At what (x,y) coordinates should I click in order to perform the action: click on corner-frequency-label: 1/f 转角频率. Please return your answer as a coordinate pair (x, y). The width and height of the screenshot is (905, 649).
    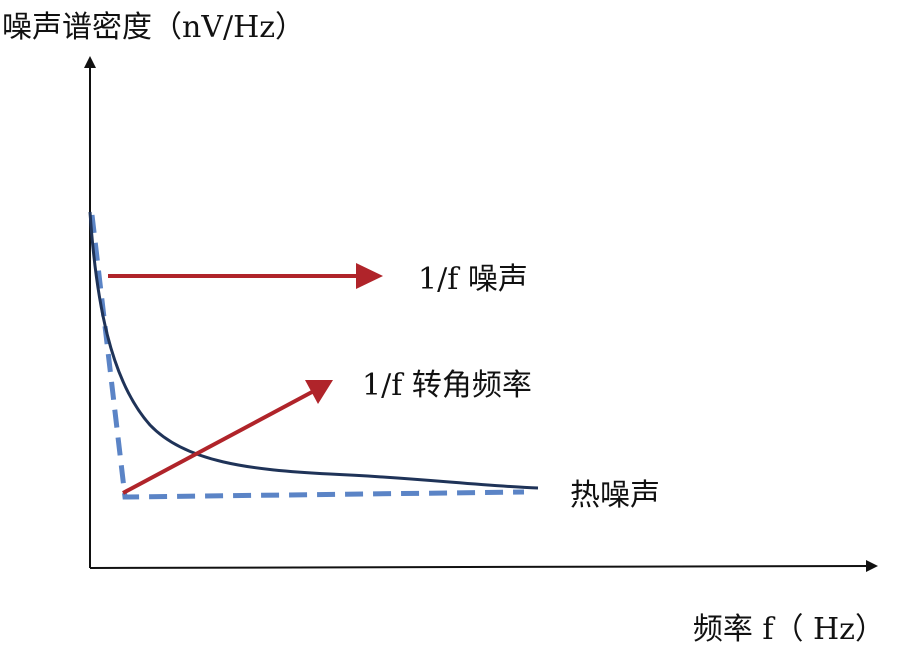
    Looking at the image, I should click on (447, 385).